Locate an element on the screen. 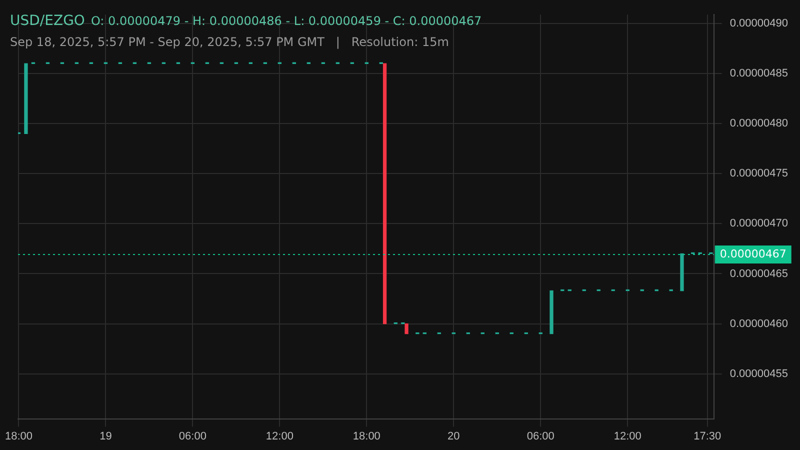 The image size is (800, 450). x-tick-label: 19 is located at coordinates (106, 436).